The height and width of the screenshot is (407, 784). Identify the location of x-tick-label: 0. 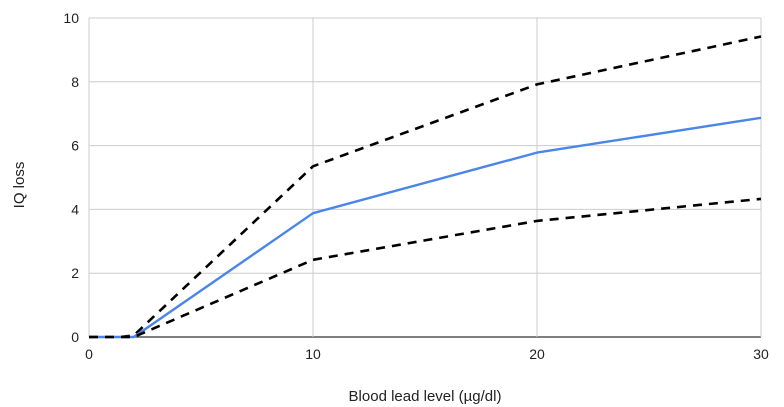
(89, 354).